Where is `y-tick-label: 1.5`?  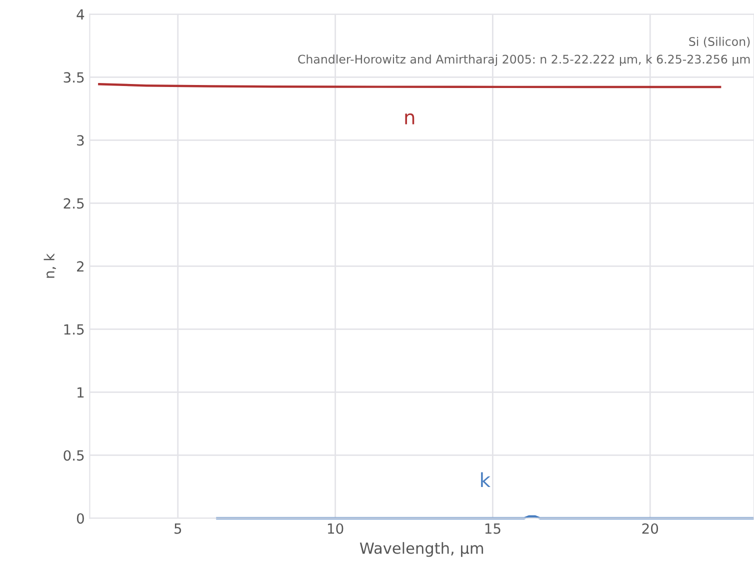 y-tick-label: 1.5 is located at coordinates (74, 329).